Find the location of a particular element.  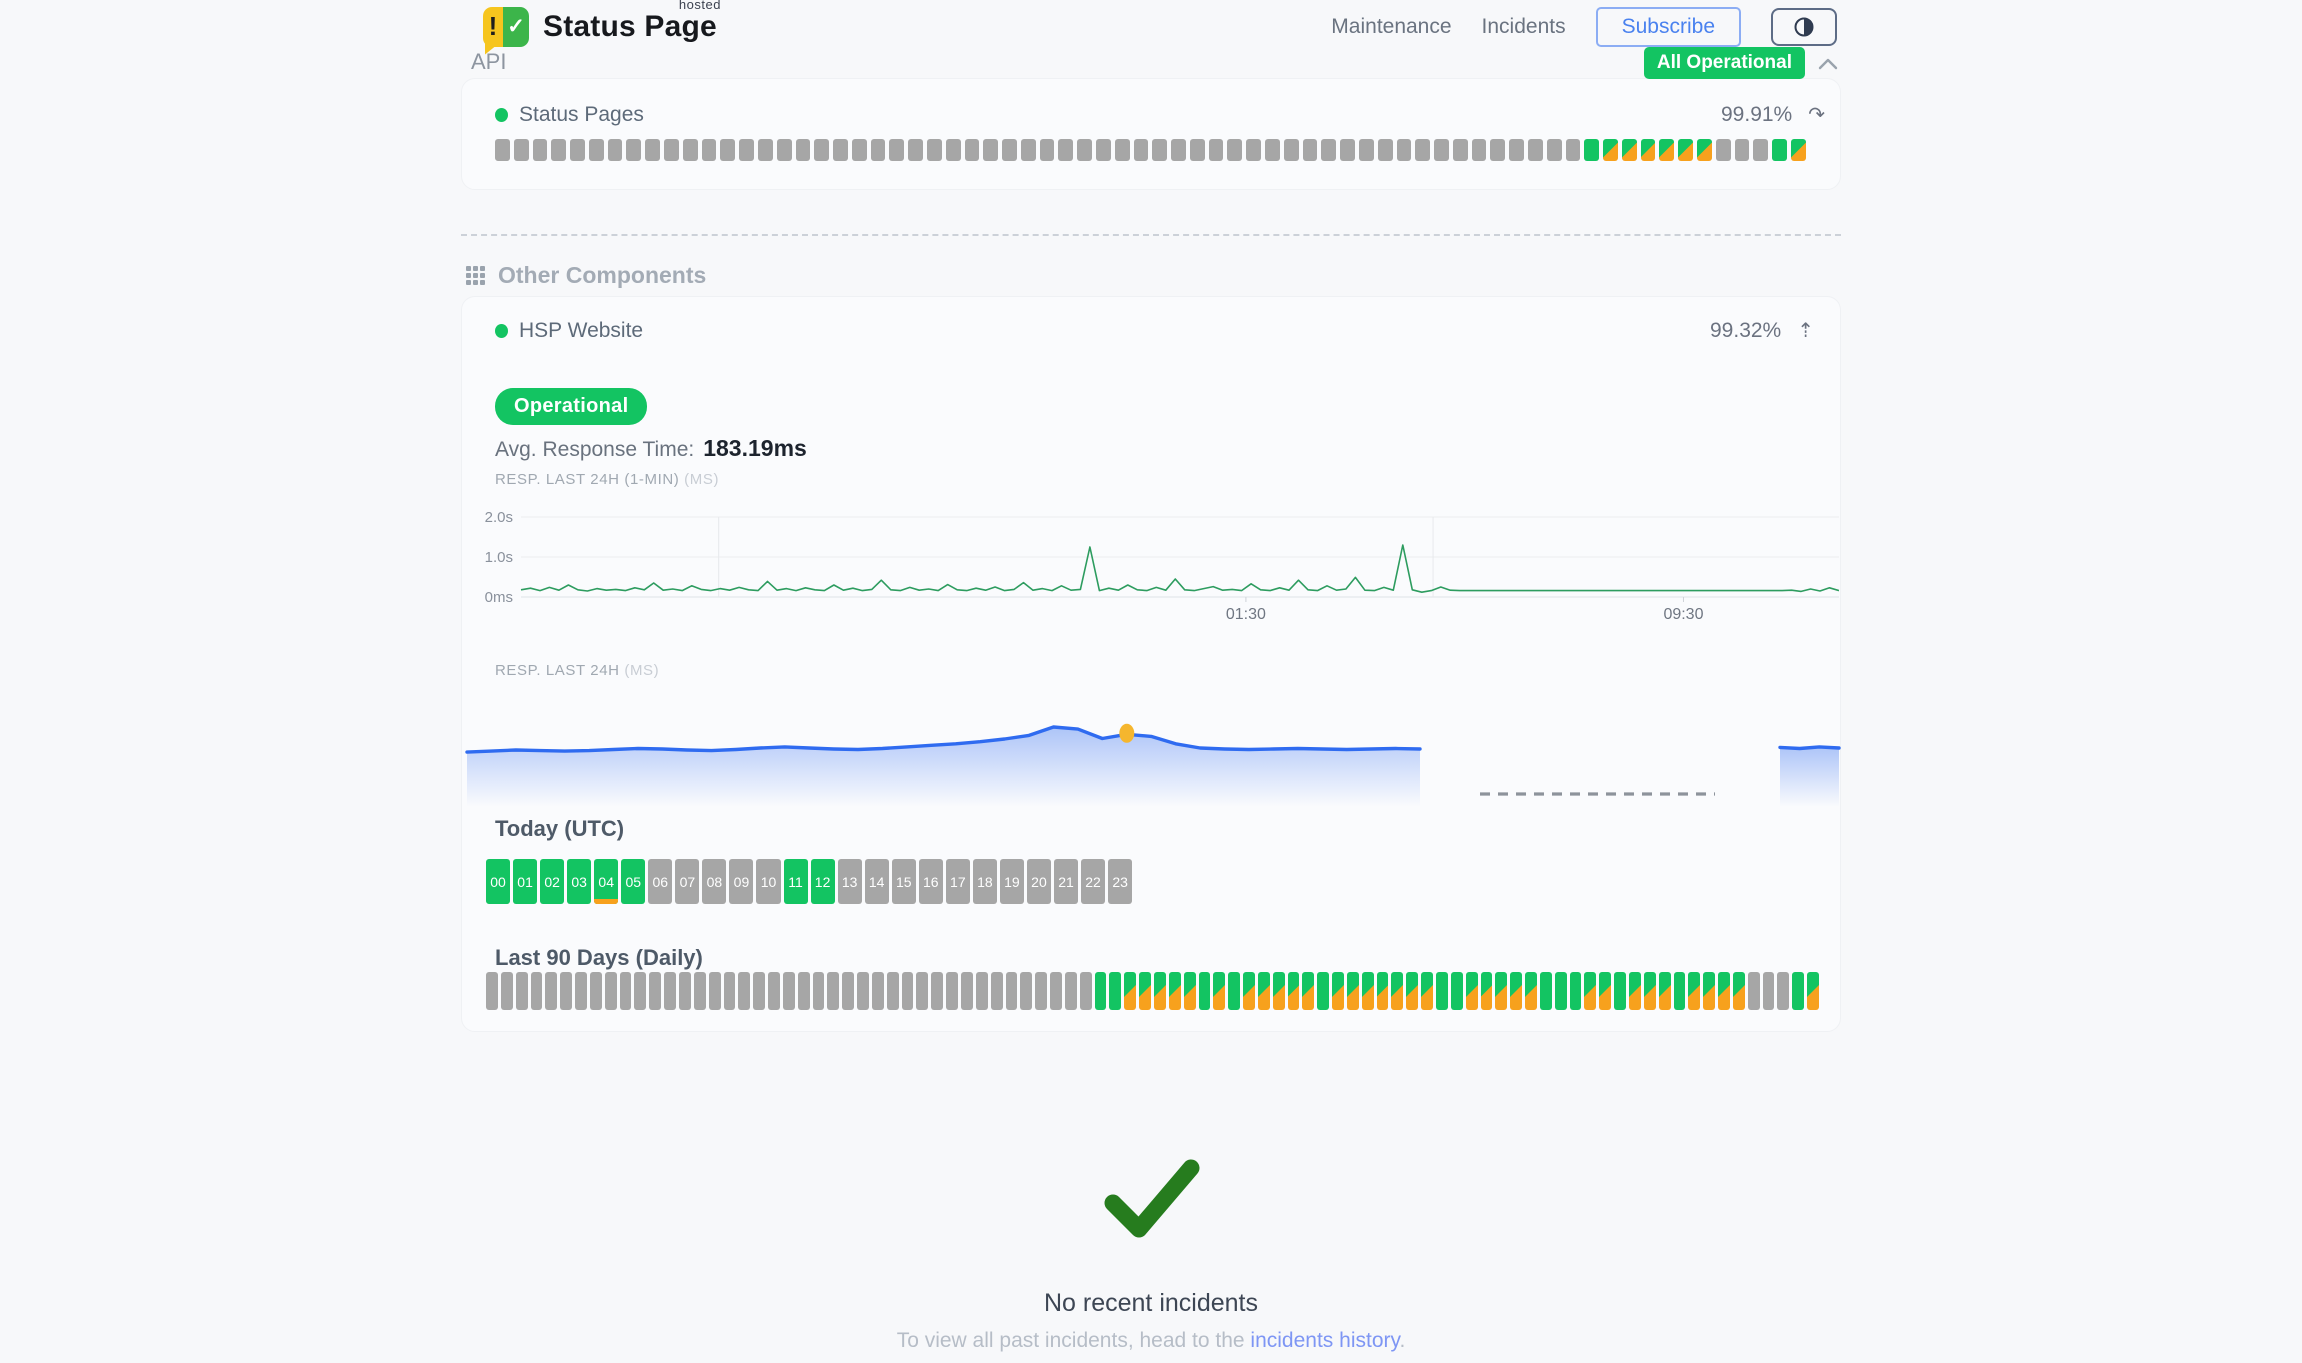

status-block-na: 07 is located at coordinates (687, 881).